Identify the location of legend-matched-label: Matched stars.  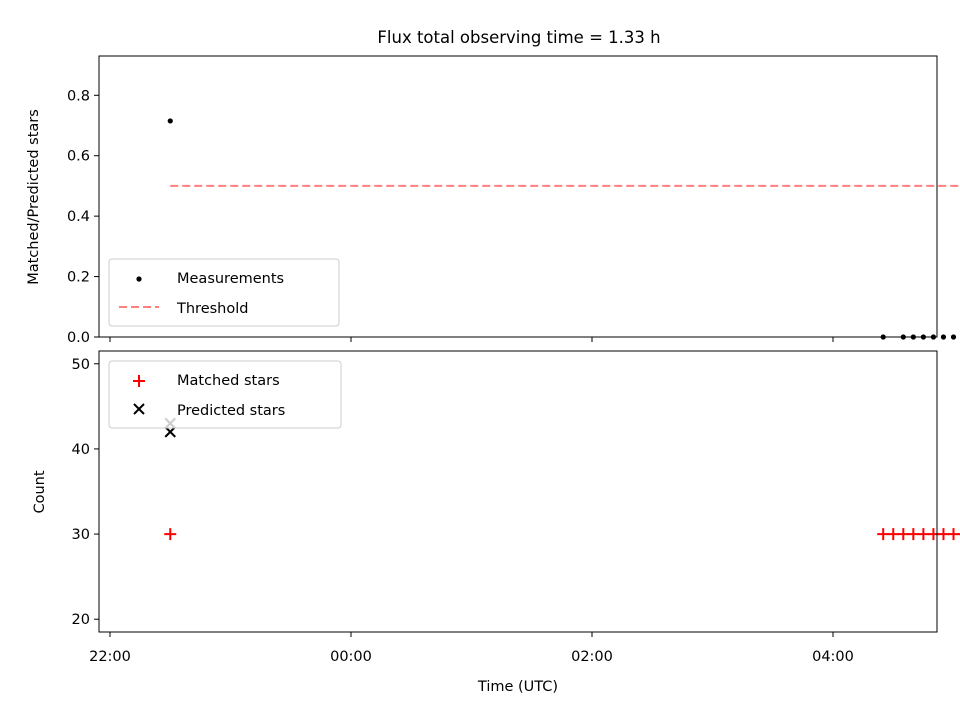
(228, 381).